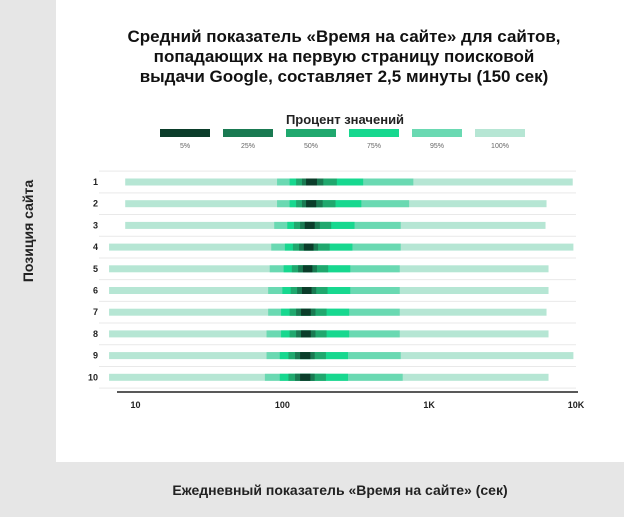 This screenshot has height=517, width=624. What do you see at coordinates (95, 247) in the screenshot?
I see `position-label: 4` at bounding box center [95, 247].